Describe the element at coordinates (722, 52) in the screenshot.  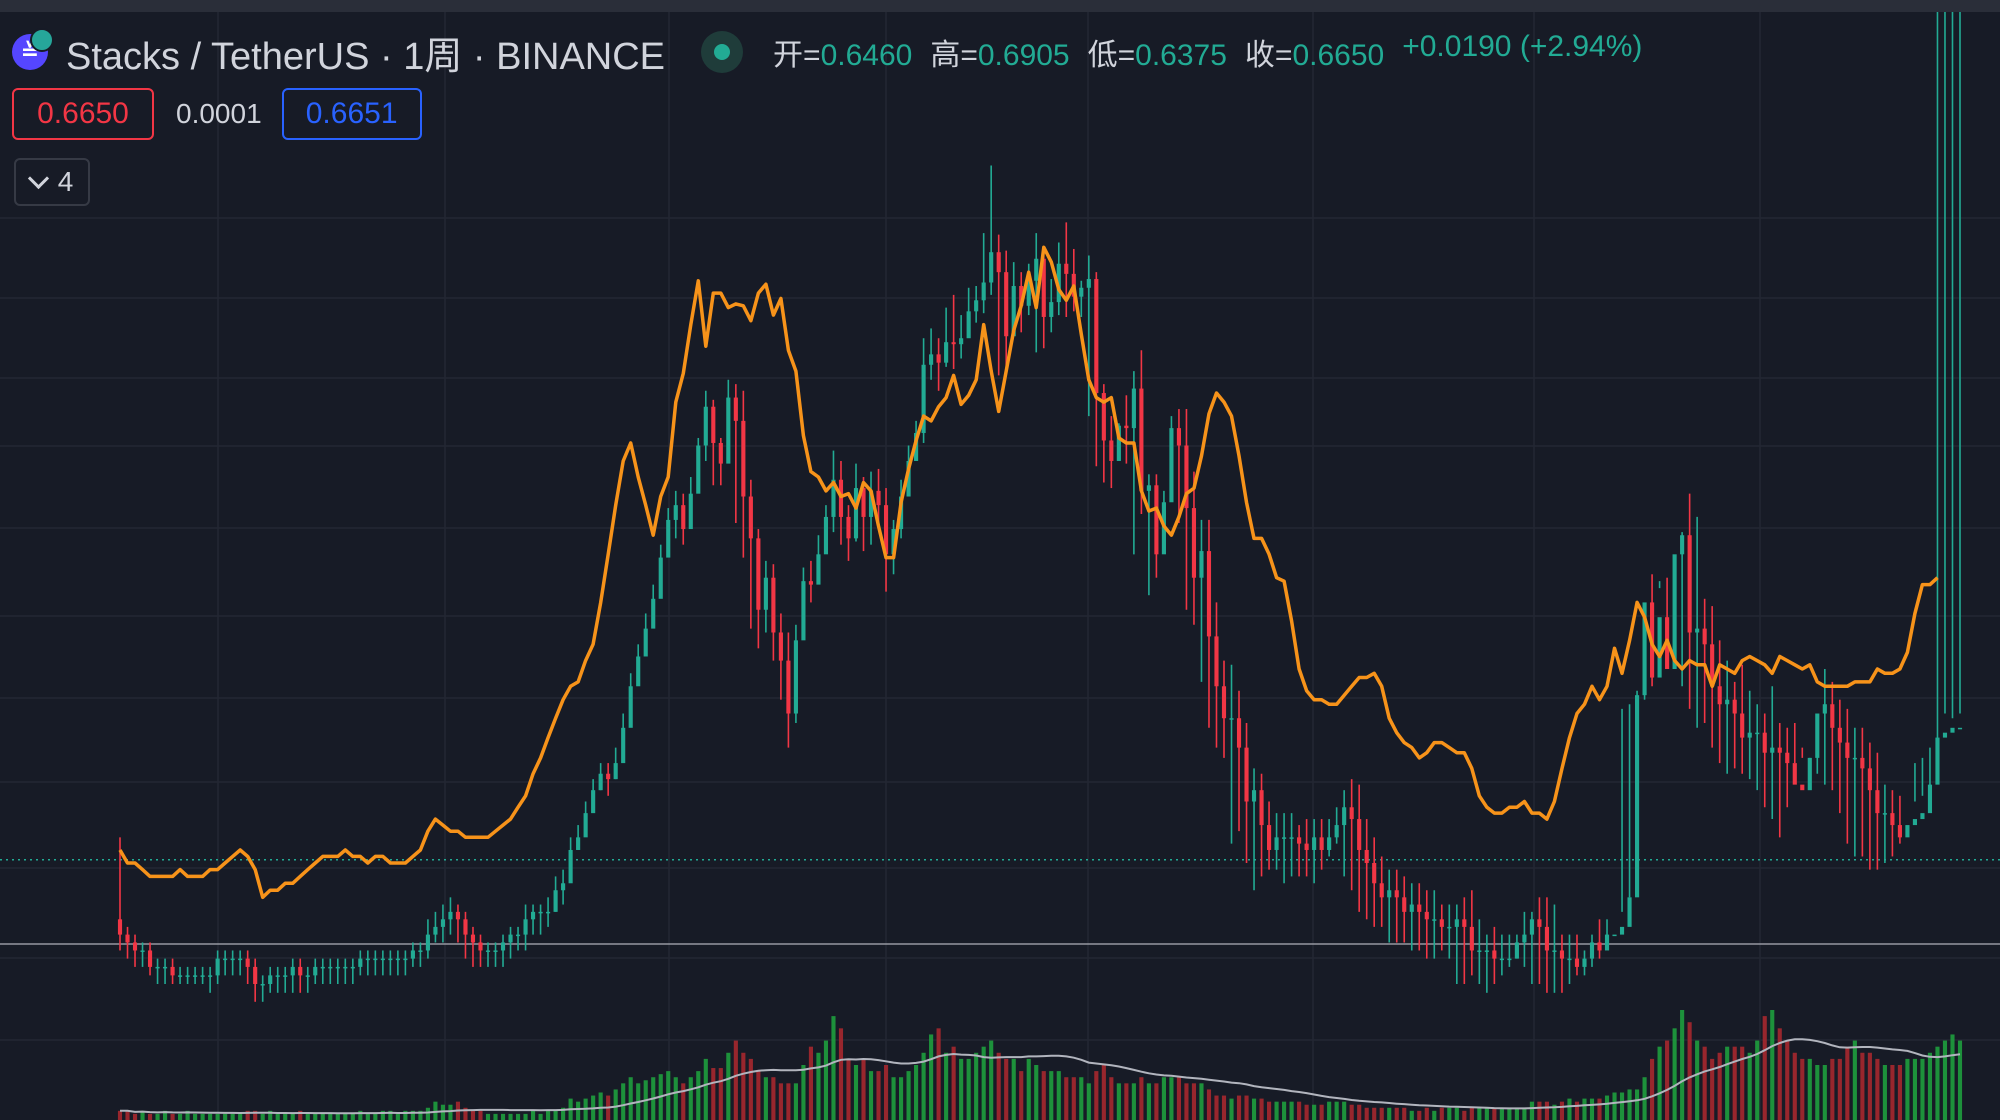
I see `market-open-dot-icon` at that location.